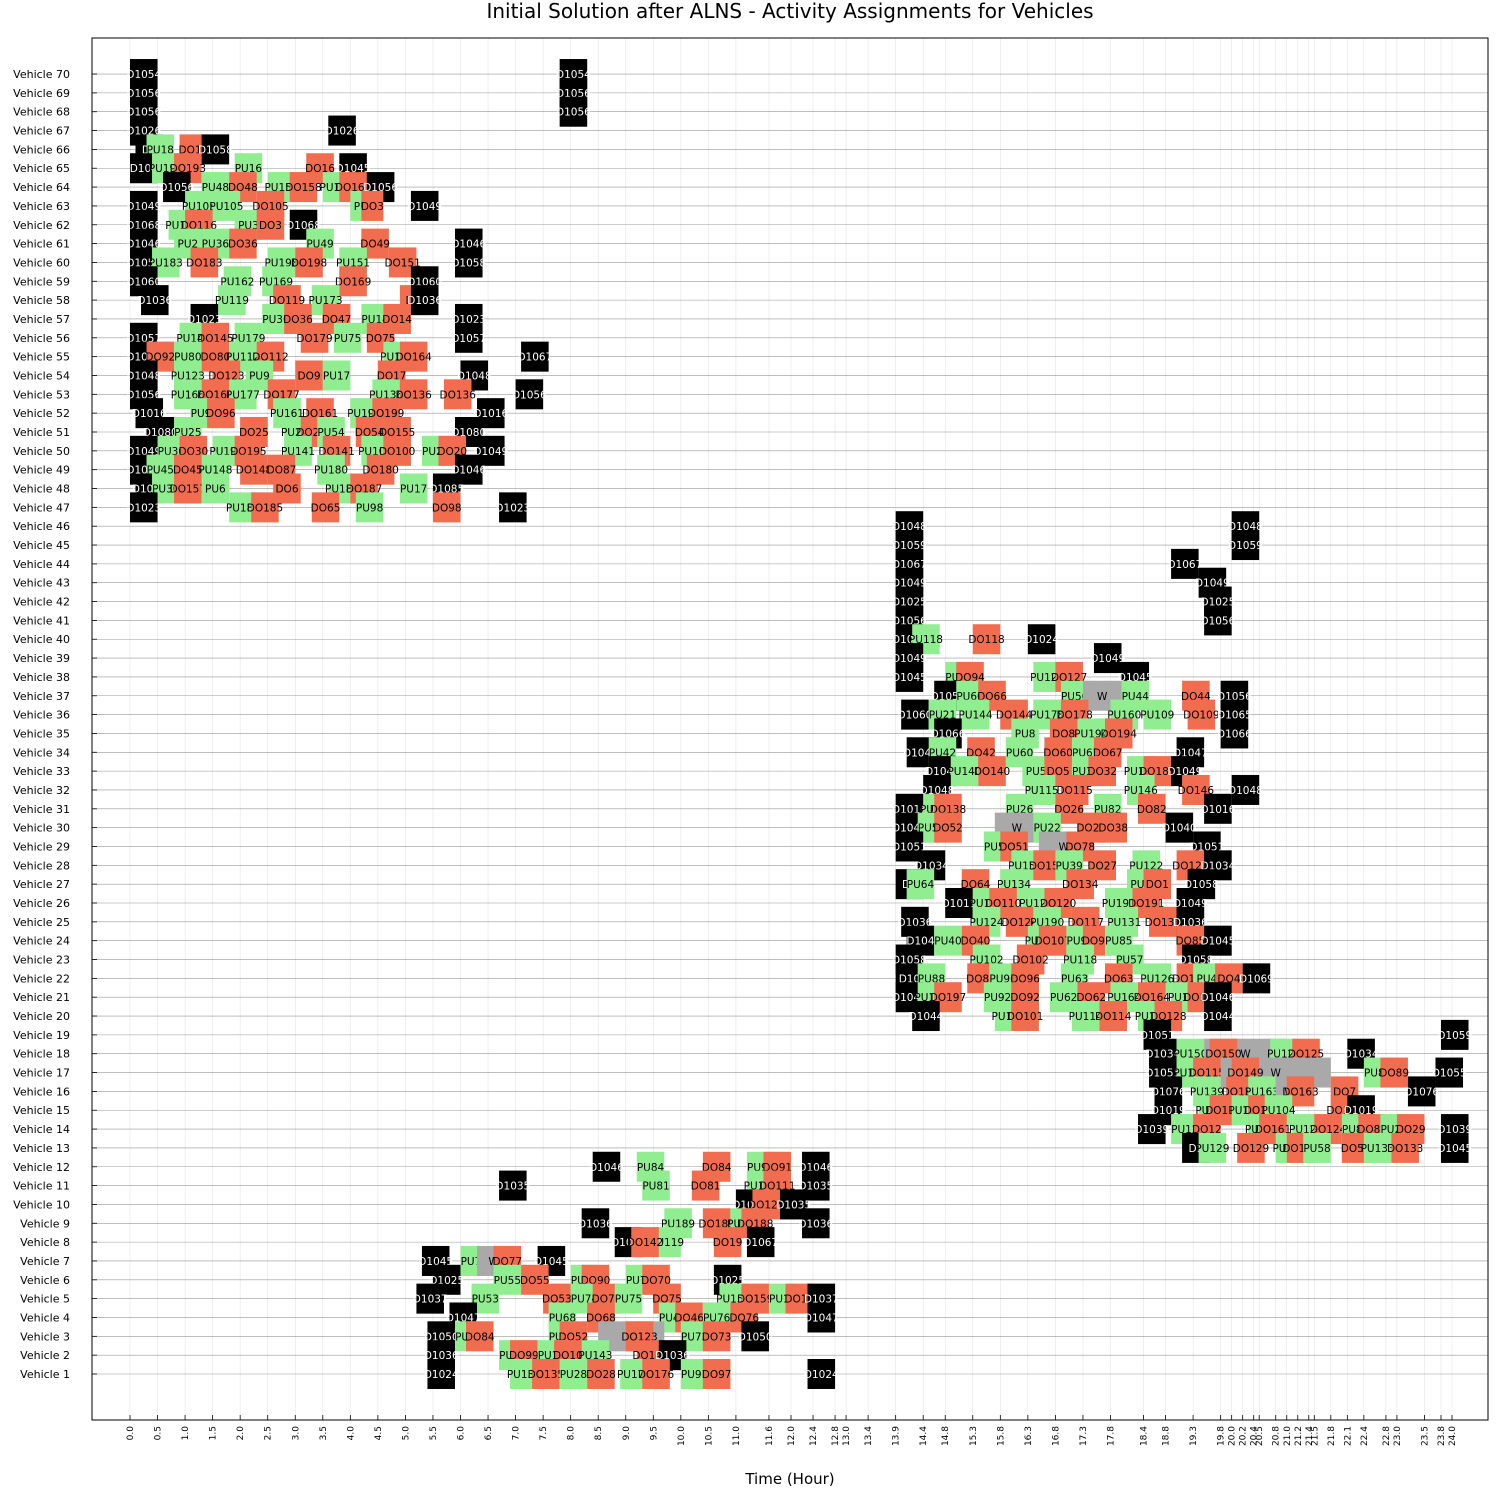  I want to click on activity-label: DO3, so click(270, 226).